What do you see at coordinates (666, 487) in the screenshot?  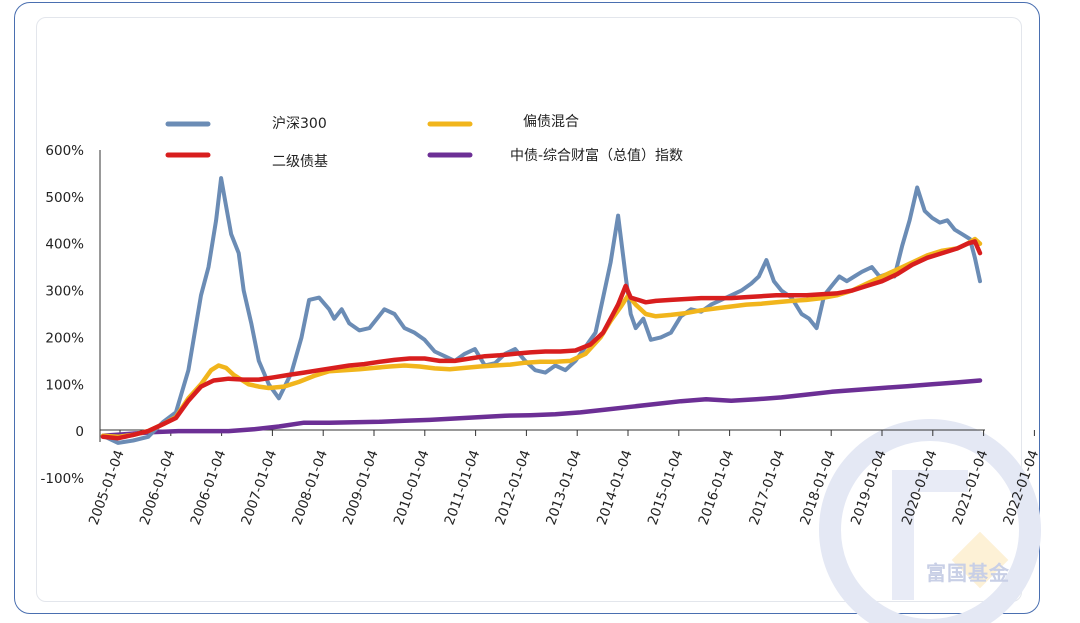 I see `x-tick-label: 2015-01-04` at bounding box center [666, 487].